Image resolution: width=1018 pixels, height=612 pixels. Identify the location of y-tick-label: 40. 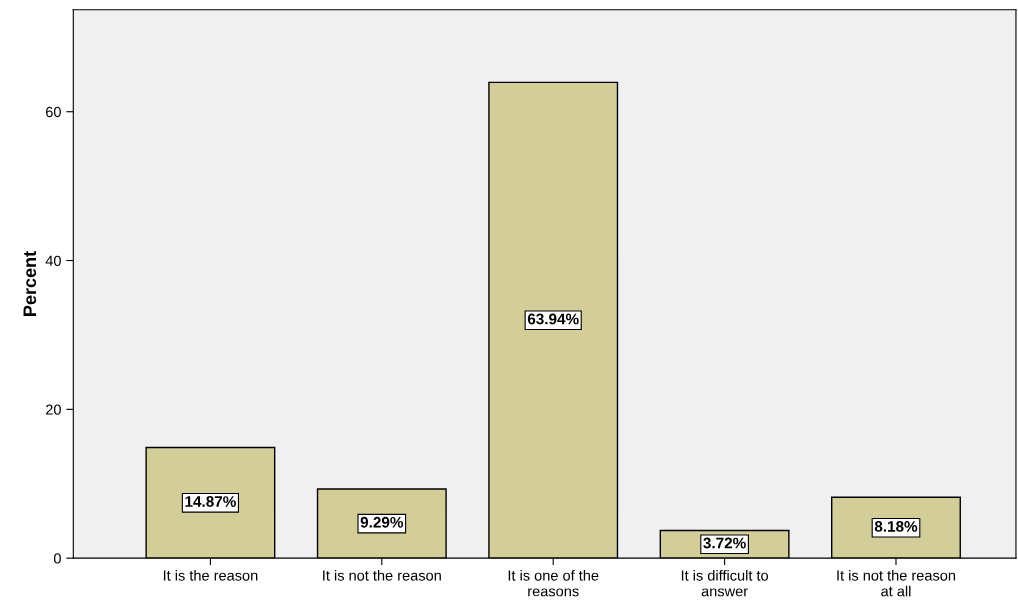
(53, 260).